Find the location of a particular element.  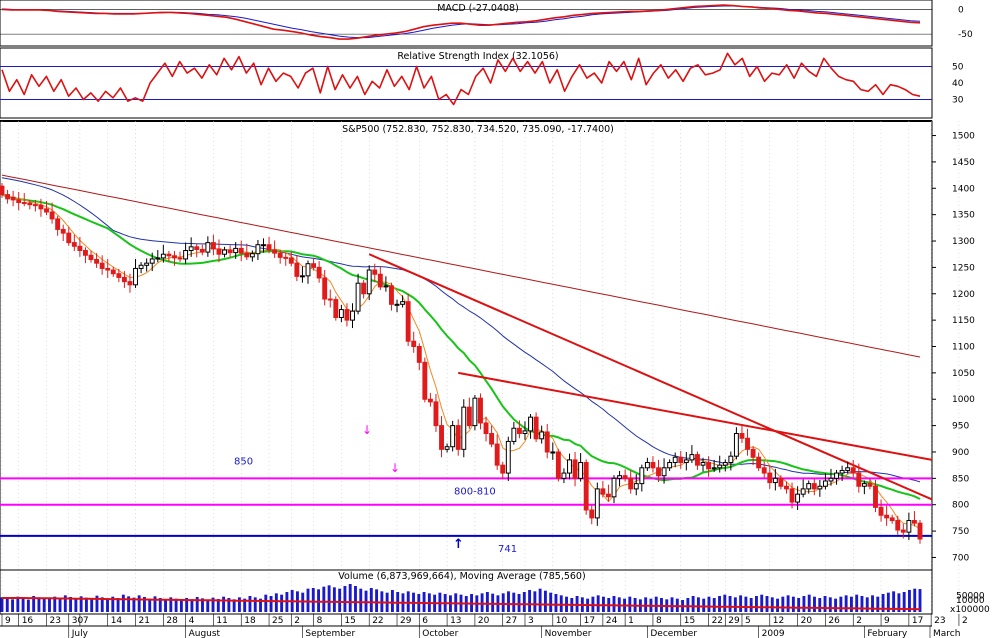

price-tick-label-5: 1250 is located at coordinates (963, 268).